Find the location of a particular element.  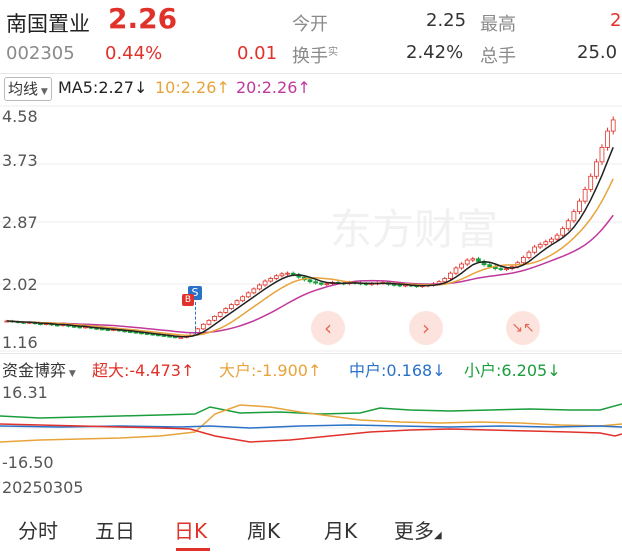

scroll-left-button: ‹ is located at coordinates (328, 328).